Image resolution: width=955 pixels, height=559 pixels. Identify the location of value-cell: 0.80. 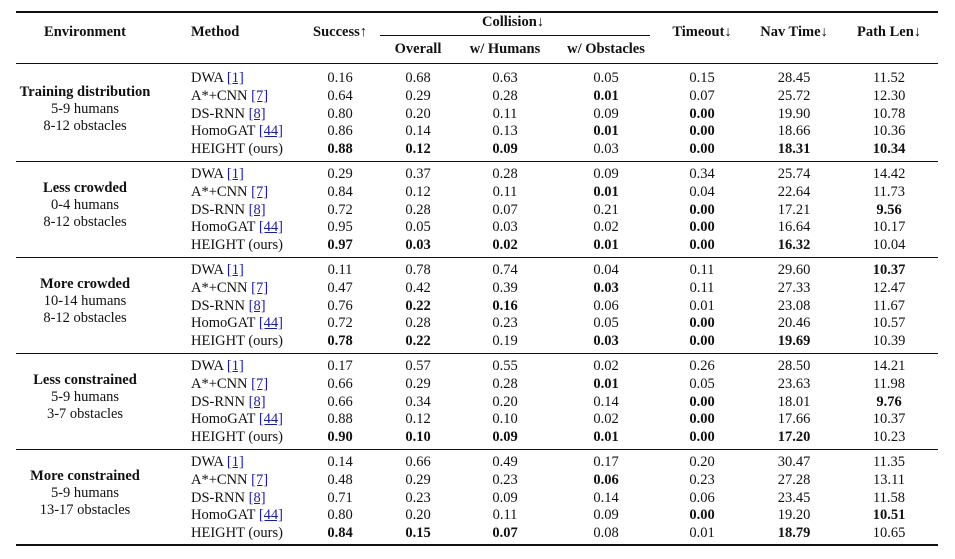
(340, 515).